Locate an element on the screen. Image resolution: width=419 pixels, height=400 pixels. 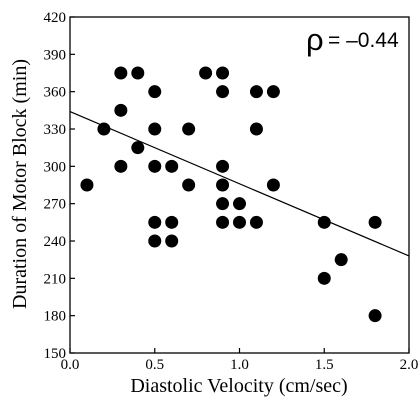
correlation-symbol: ρ is located at coordinates (315, 39).